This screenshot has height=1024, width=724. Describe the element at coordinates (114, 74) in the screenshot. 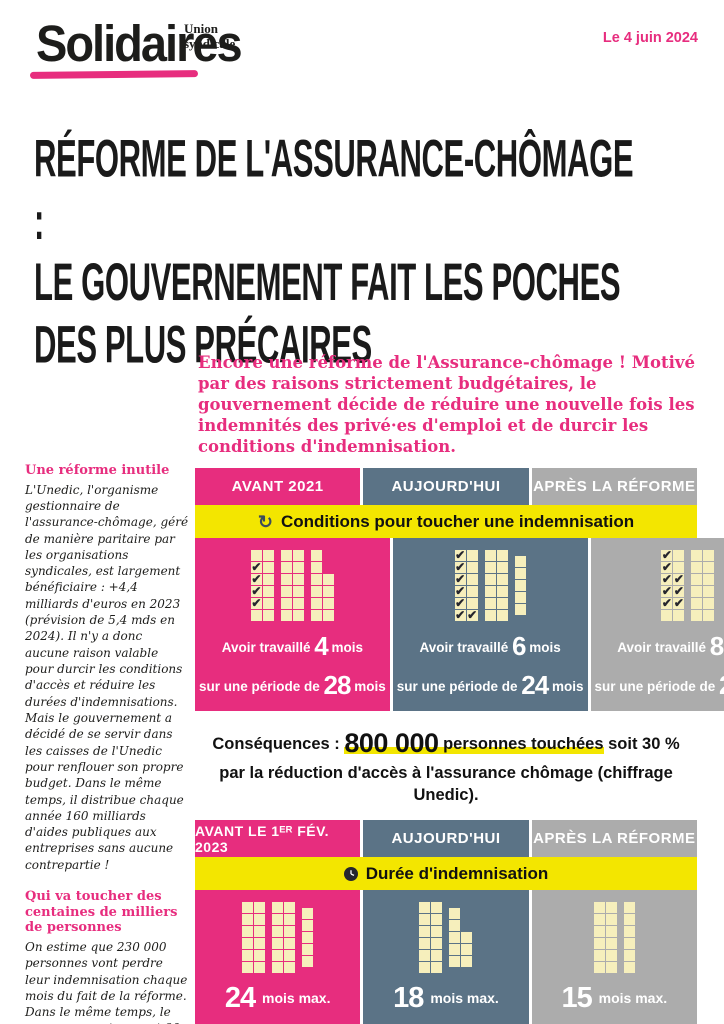

I see `logo-underline-stroke` at that location.